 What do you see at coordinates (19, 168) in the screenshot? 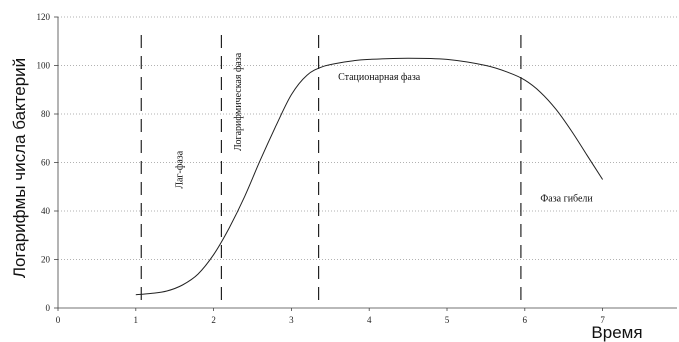
I see `y-axis-label: Логарифмы числа бактерий` at bounding box center [19, 168].